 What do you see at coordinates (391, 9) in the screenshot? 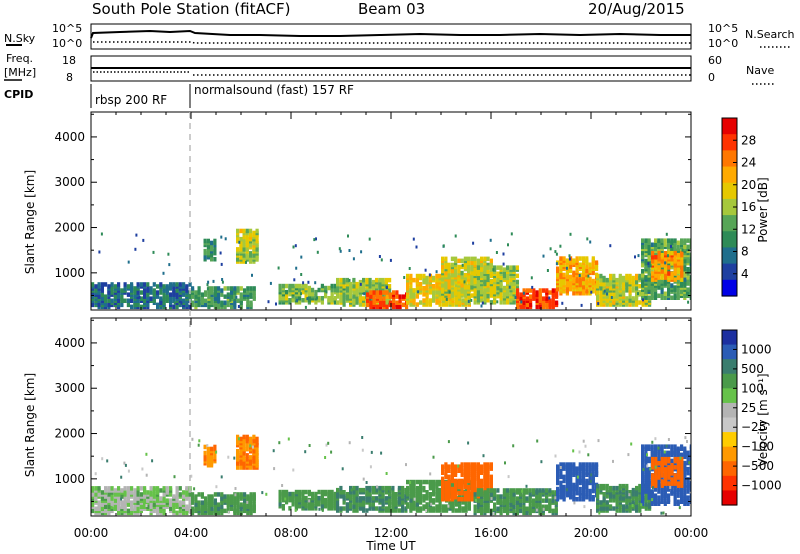
I see `beam-title: Beam 03` at bounding box center [391, 9].